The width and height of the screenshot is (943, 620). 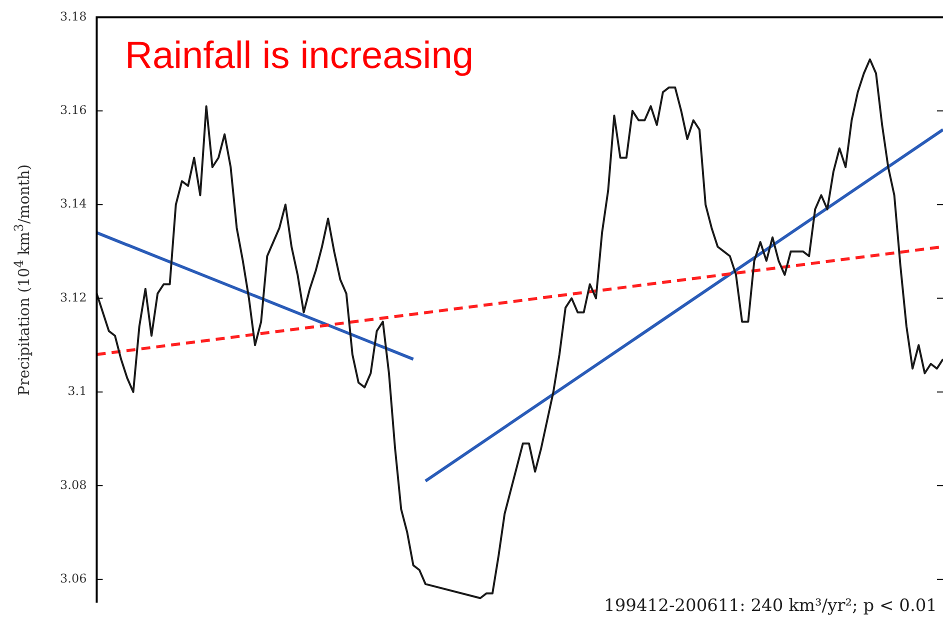 What do you see at coordinates (74, 203) in the screenshot?
I see `y-tick-label: 3.14` at bounding box center [74, 203].